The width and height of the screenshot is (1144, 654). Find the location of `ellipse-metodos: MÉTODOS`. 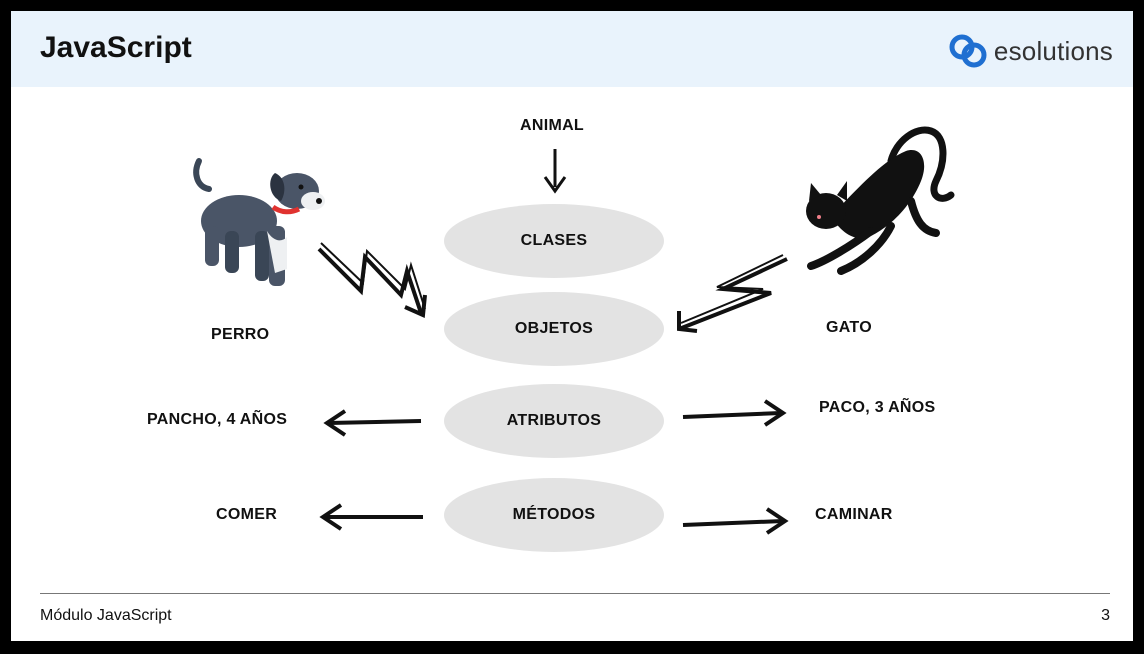

ellipse-metodos: MÉTODOS is located at coordinates (554, 515).